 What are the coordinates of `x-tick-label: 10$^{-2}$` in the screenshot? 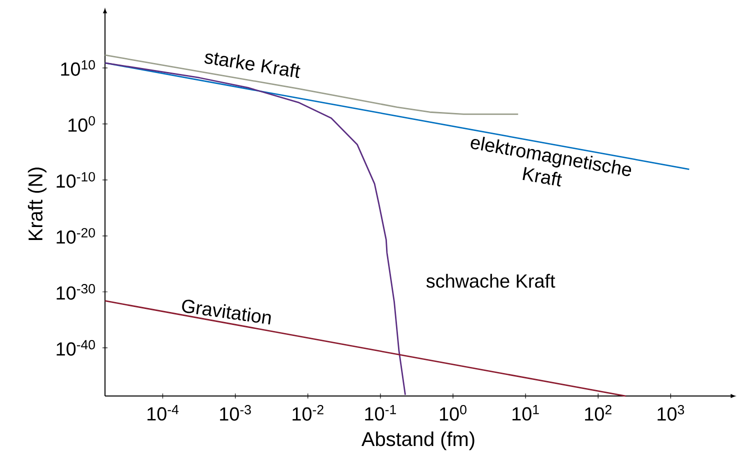 It's located at (308, 413).